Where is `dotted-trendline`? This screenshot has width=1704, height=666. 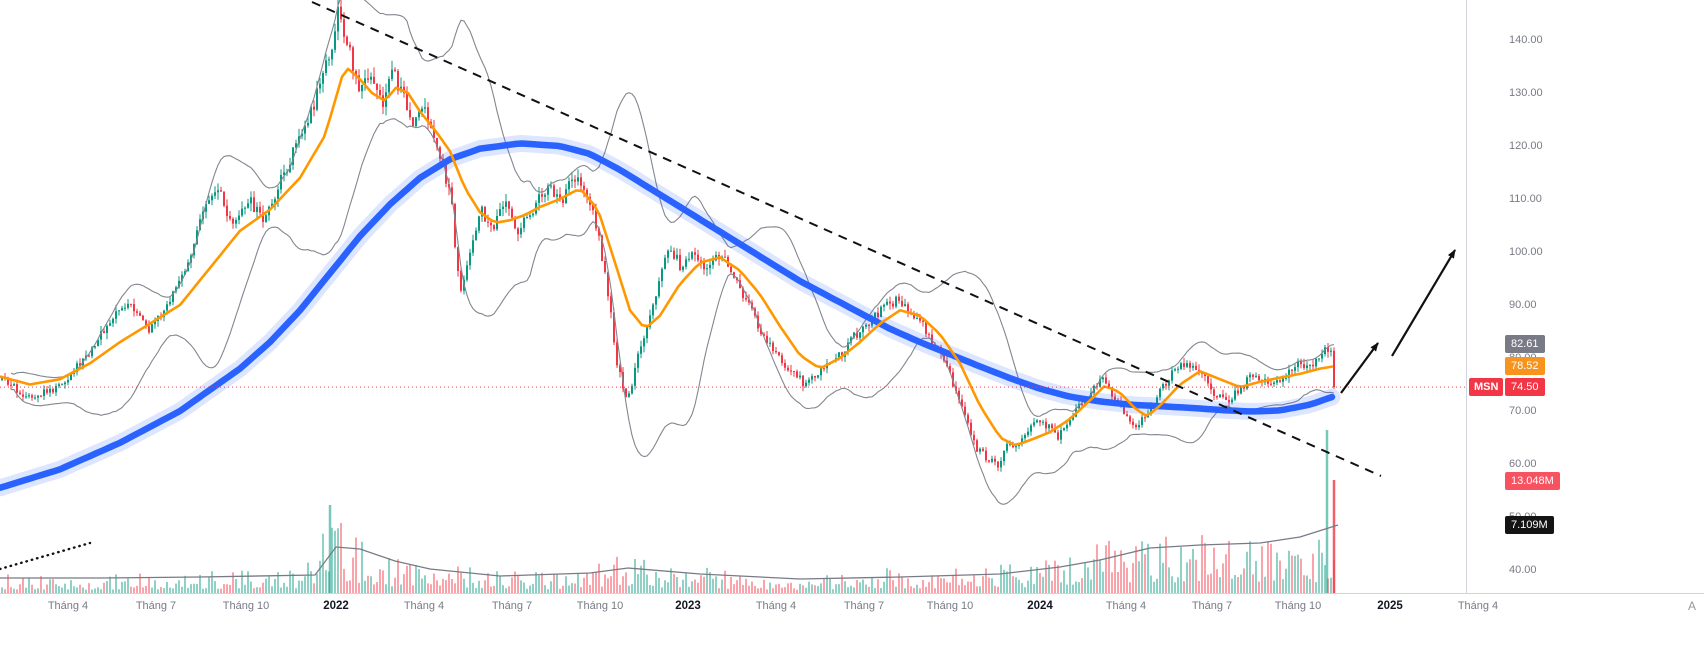 dotted-trendline is located at coordinates (46, 556).